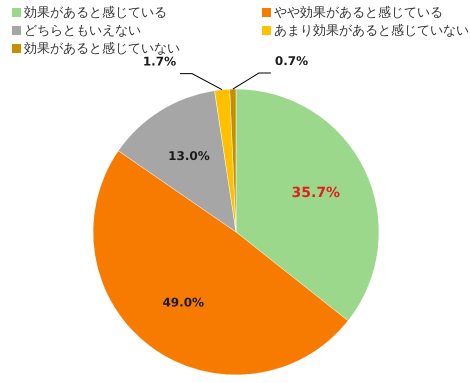  I want to click on legend-label: 効果があると感じていない, so click(102, 49).